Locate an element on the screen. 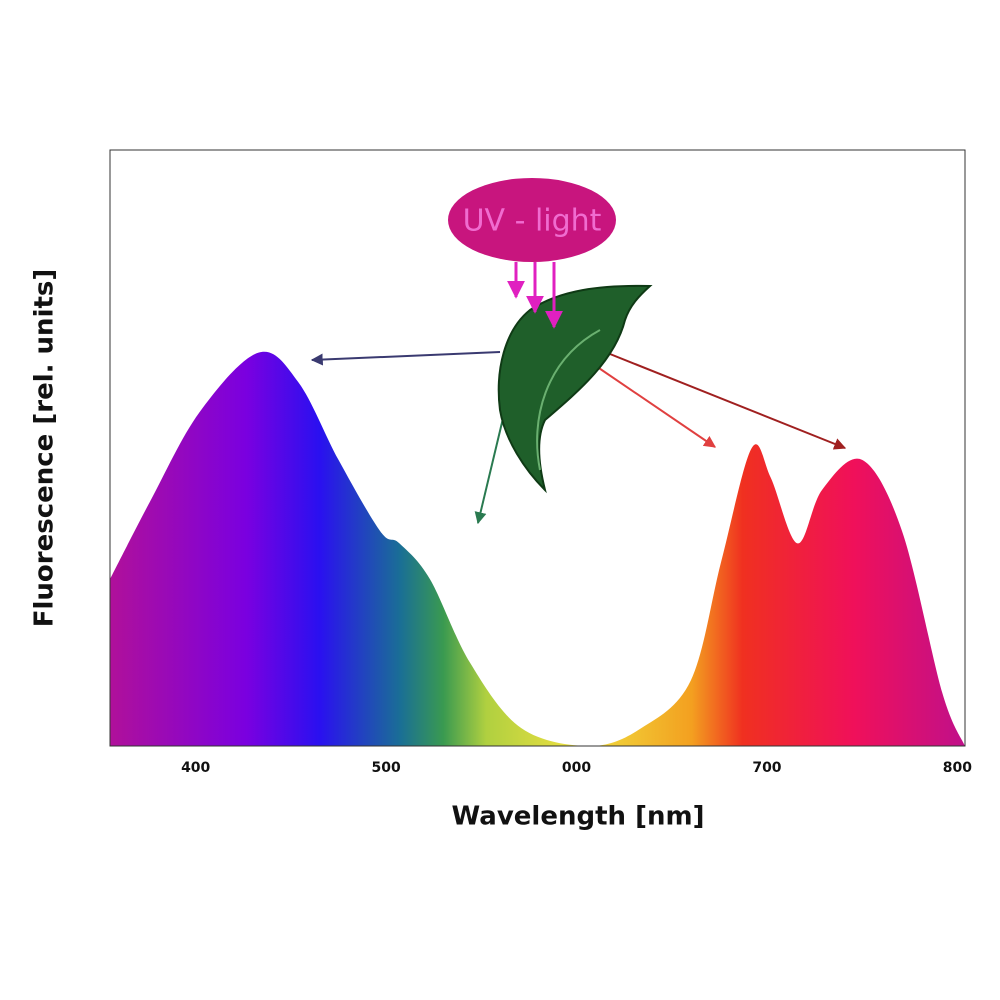 This screenshot has height=1000, width=1000. x-tick-label: 700 is located at coordinates (766, 768).